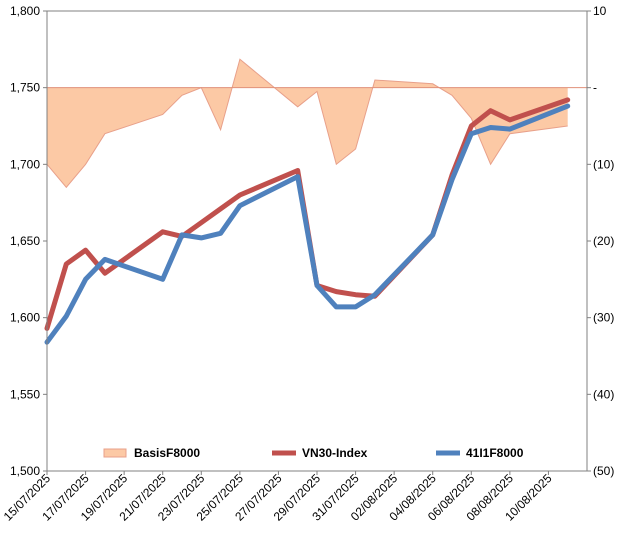  Describe the element at coordinates (603, 471) in the screenshot. I see `right-tick-label: (50)` at that location.